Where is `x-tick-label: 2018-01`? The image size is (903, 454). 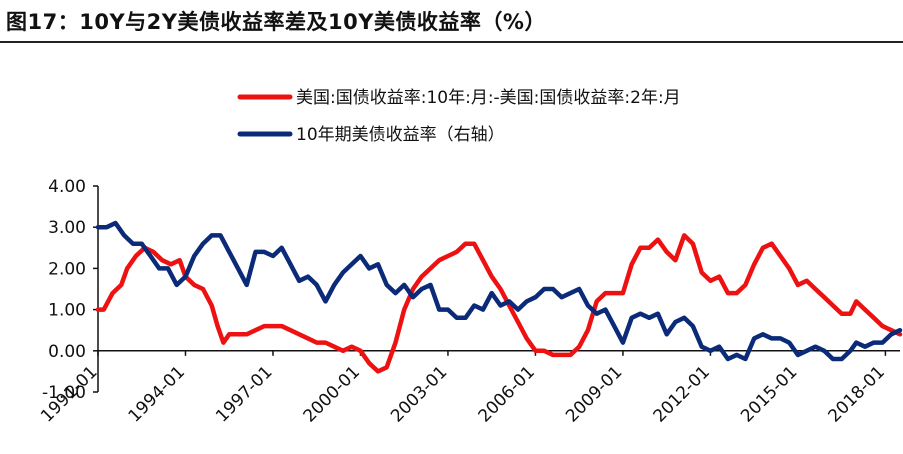
x-tick-label: 2018-01 is located at coordinates (857, 394).